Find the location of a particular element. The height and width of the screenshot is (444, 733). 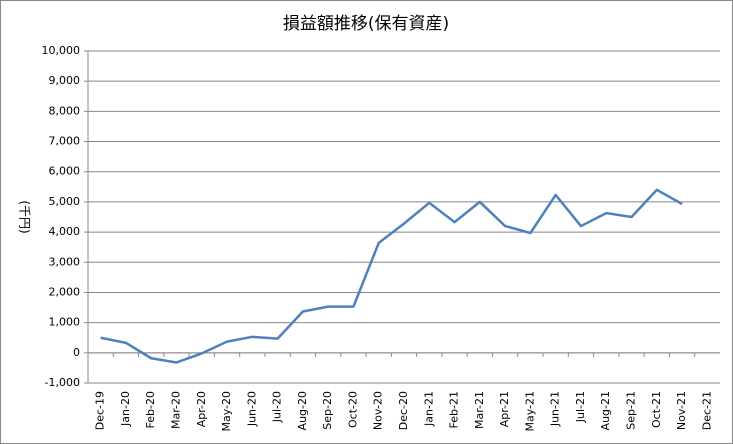

x-tick-label: Sep-20 is located at coordinates (327, 410).